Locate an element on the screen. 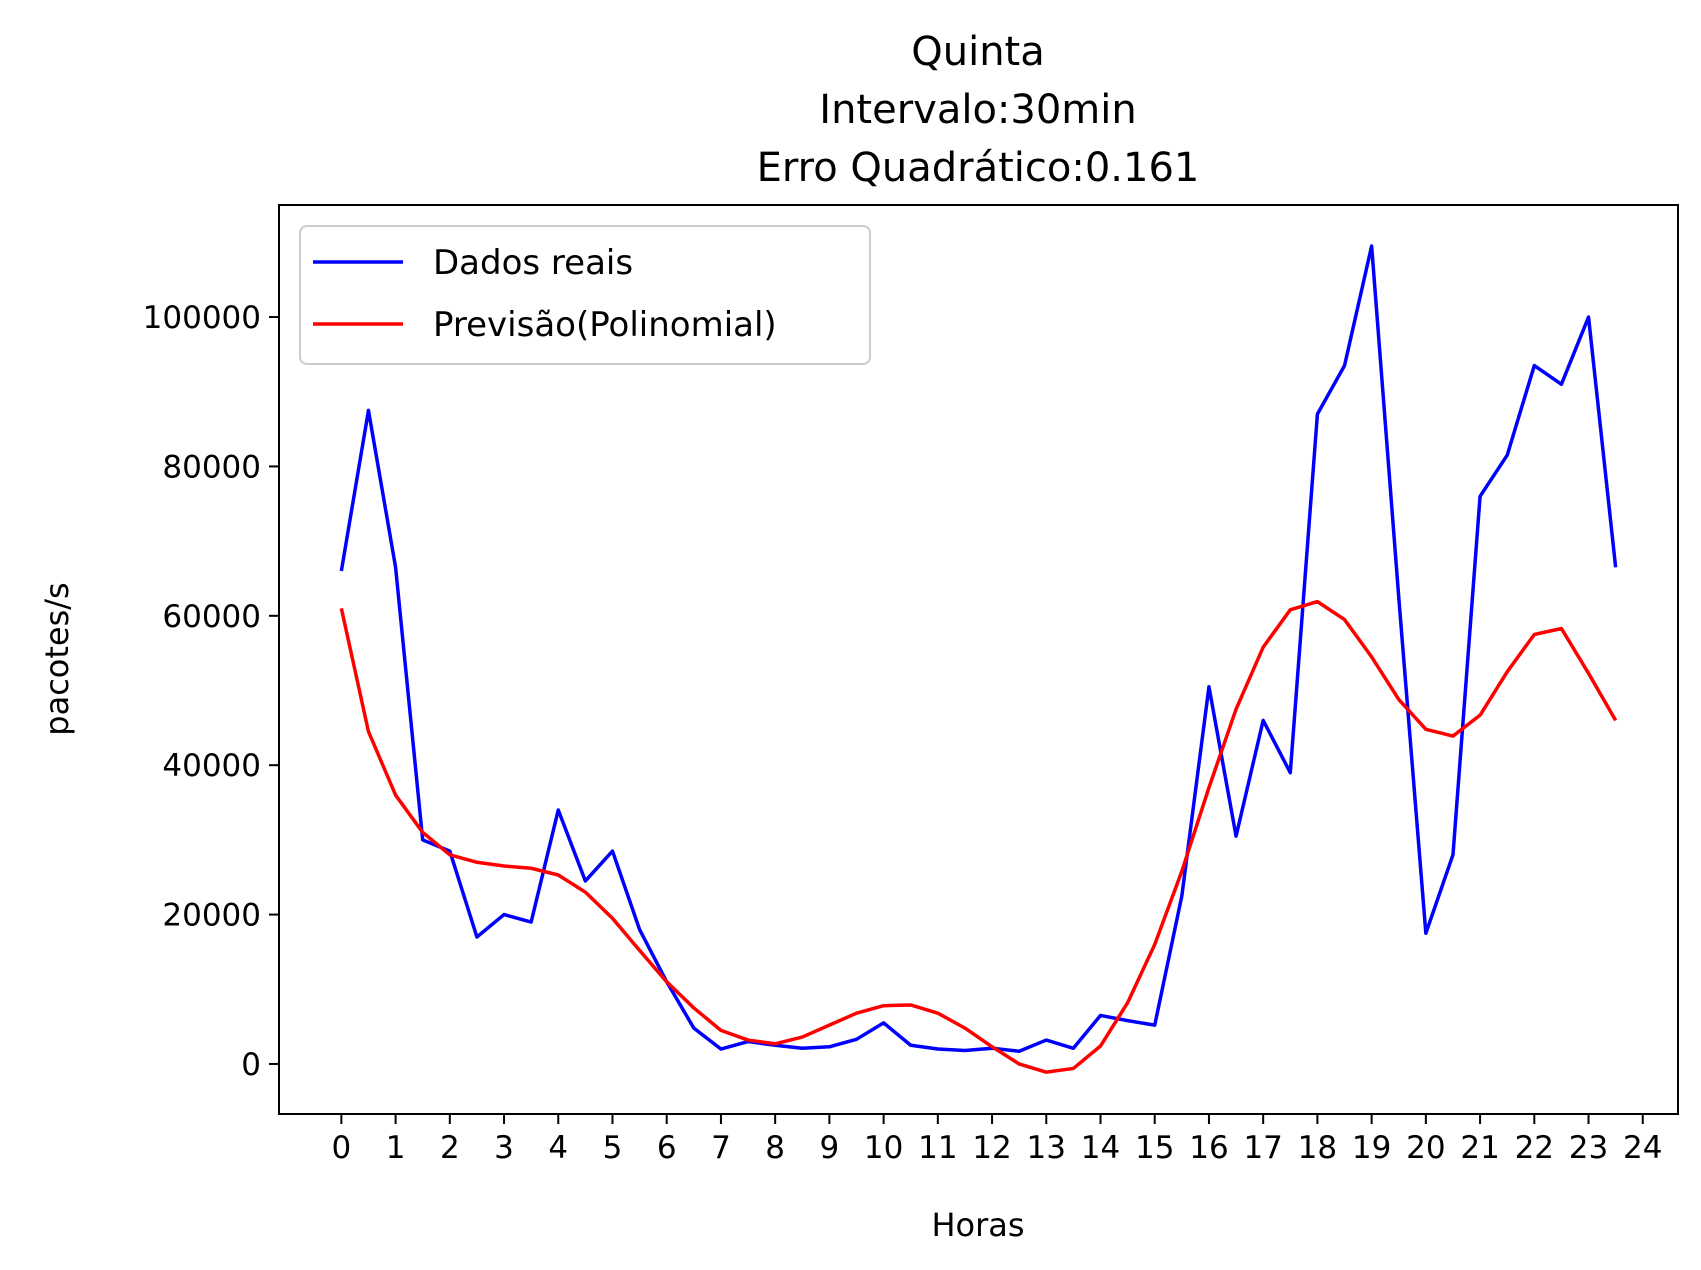  x-tick-label: 24 is located at coordinates (1642, 1148).